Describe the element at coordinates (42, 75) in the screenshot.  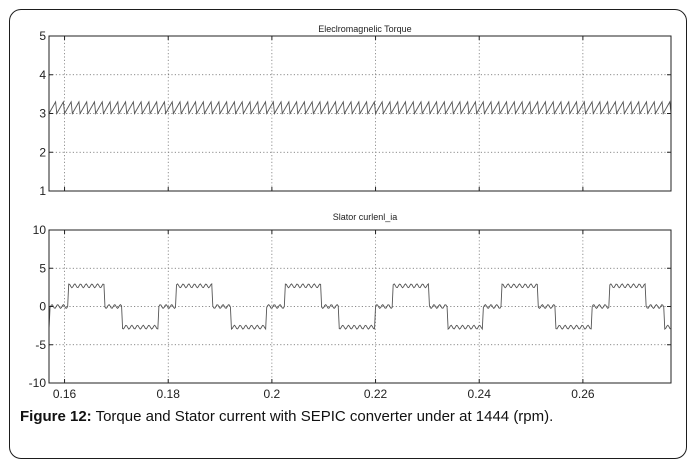
I see `torque-ytick-label-3: 4` at that location.